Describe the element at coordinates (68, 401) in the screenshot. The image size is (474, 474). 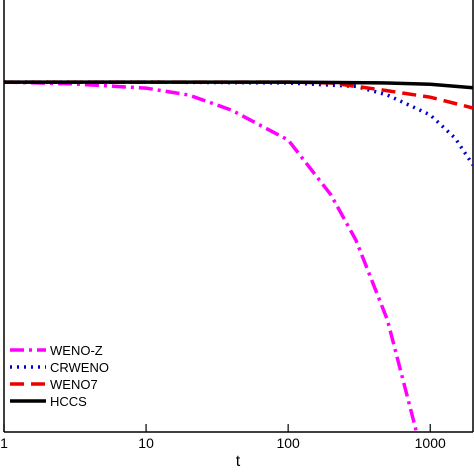
I see `legend-label: HCCS` at that location.